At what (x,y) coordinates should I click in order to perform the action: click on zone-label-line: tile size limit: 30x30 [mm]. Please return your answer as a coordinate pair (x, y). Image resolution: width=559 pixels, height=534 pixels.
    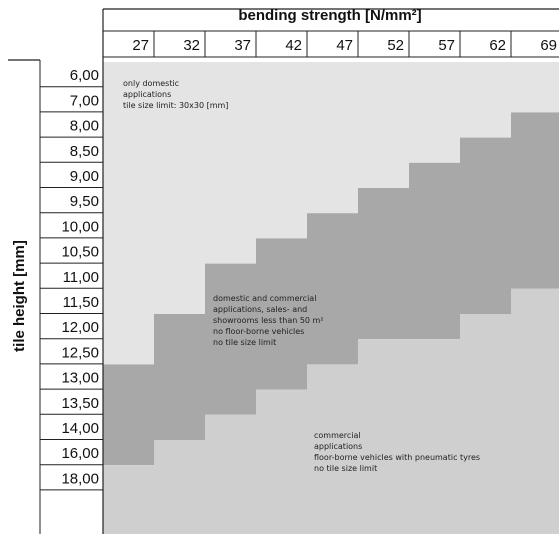
    Looking at the image, I should click on (175, 105).